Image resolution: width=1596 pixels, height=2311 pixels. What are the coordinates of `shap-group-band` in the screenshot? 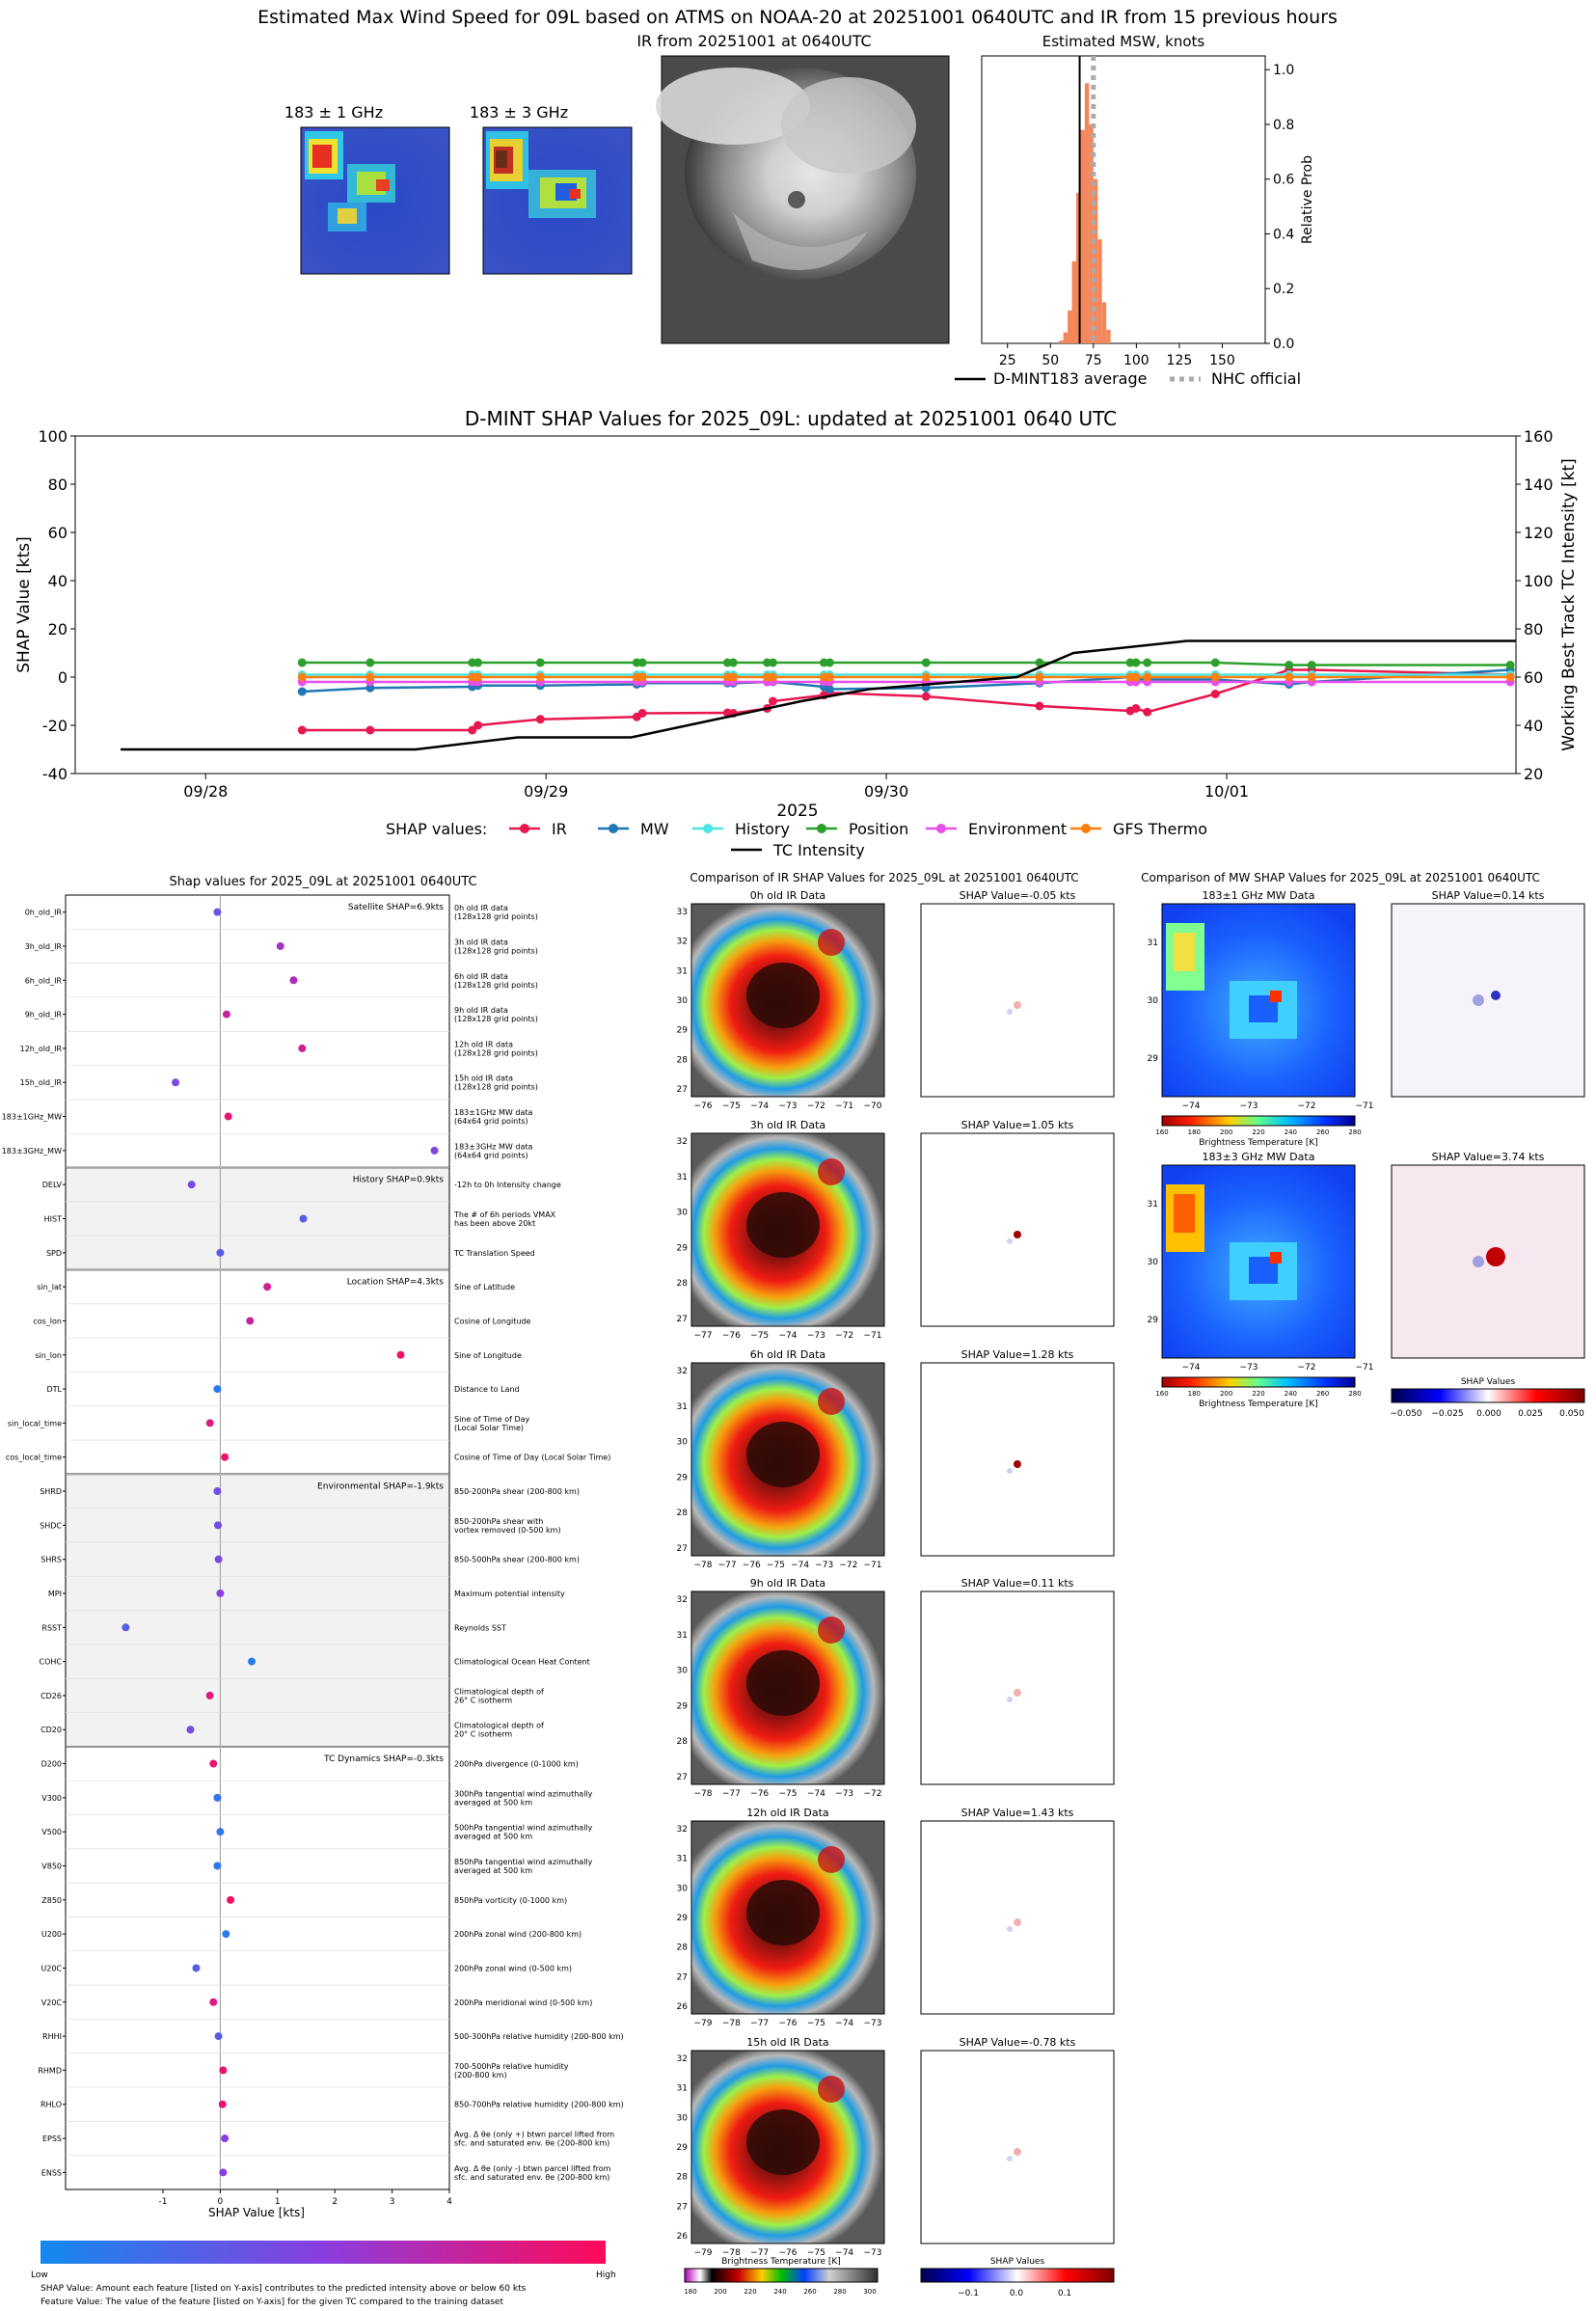 It's located at (257, 1219).